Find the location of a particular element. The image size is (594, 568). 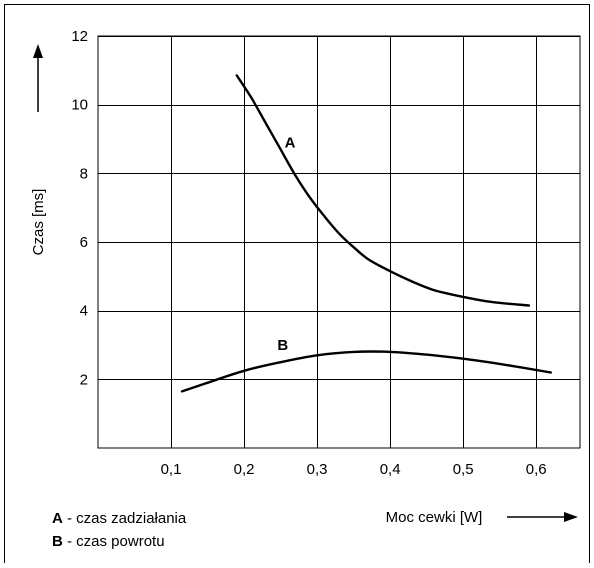

y-axis-title: Czas [ms] is located at coordinates (38, 222).